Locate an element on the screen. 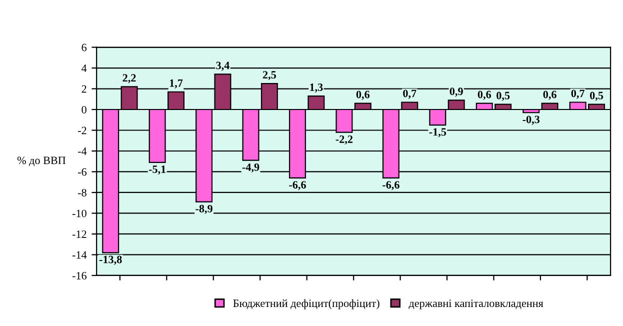  legend-label: Бюджетний дефіцит(профіцит) is located at coordinates (306, 304).